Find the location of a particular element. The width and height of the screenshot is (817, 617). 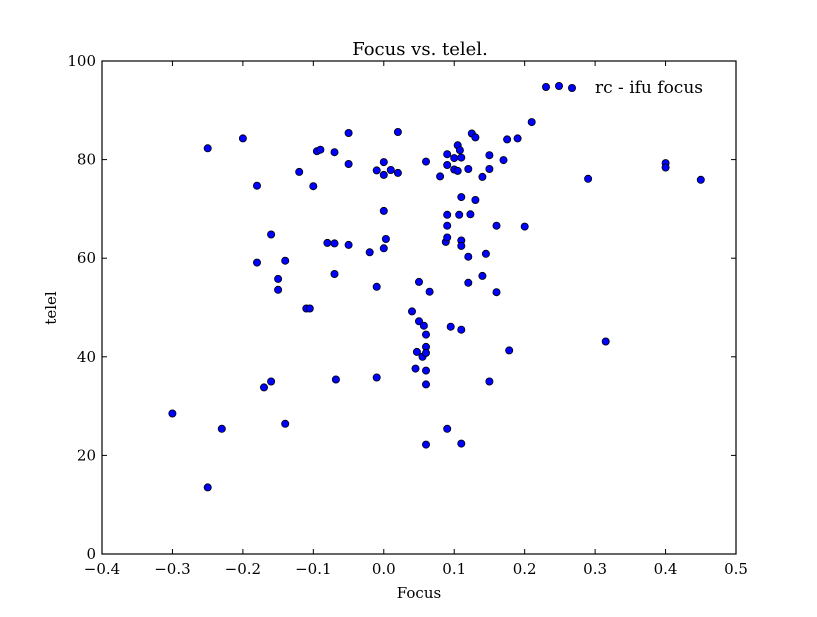

y-tick-label: 20 is located at coordinates (86, 455).